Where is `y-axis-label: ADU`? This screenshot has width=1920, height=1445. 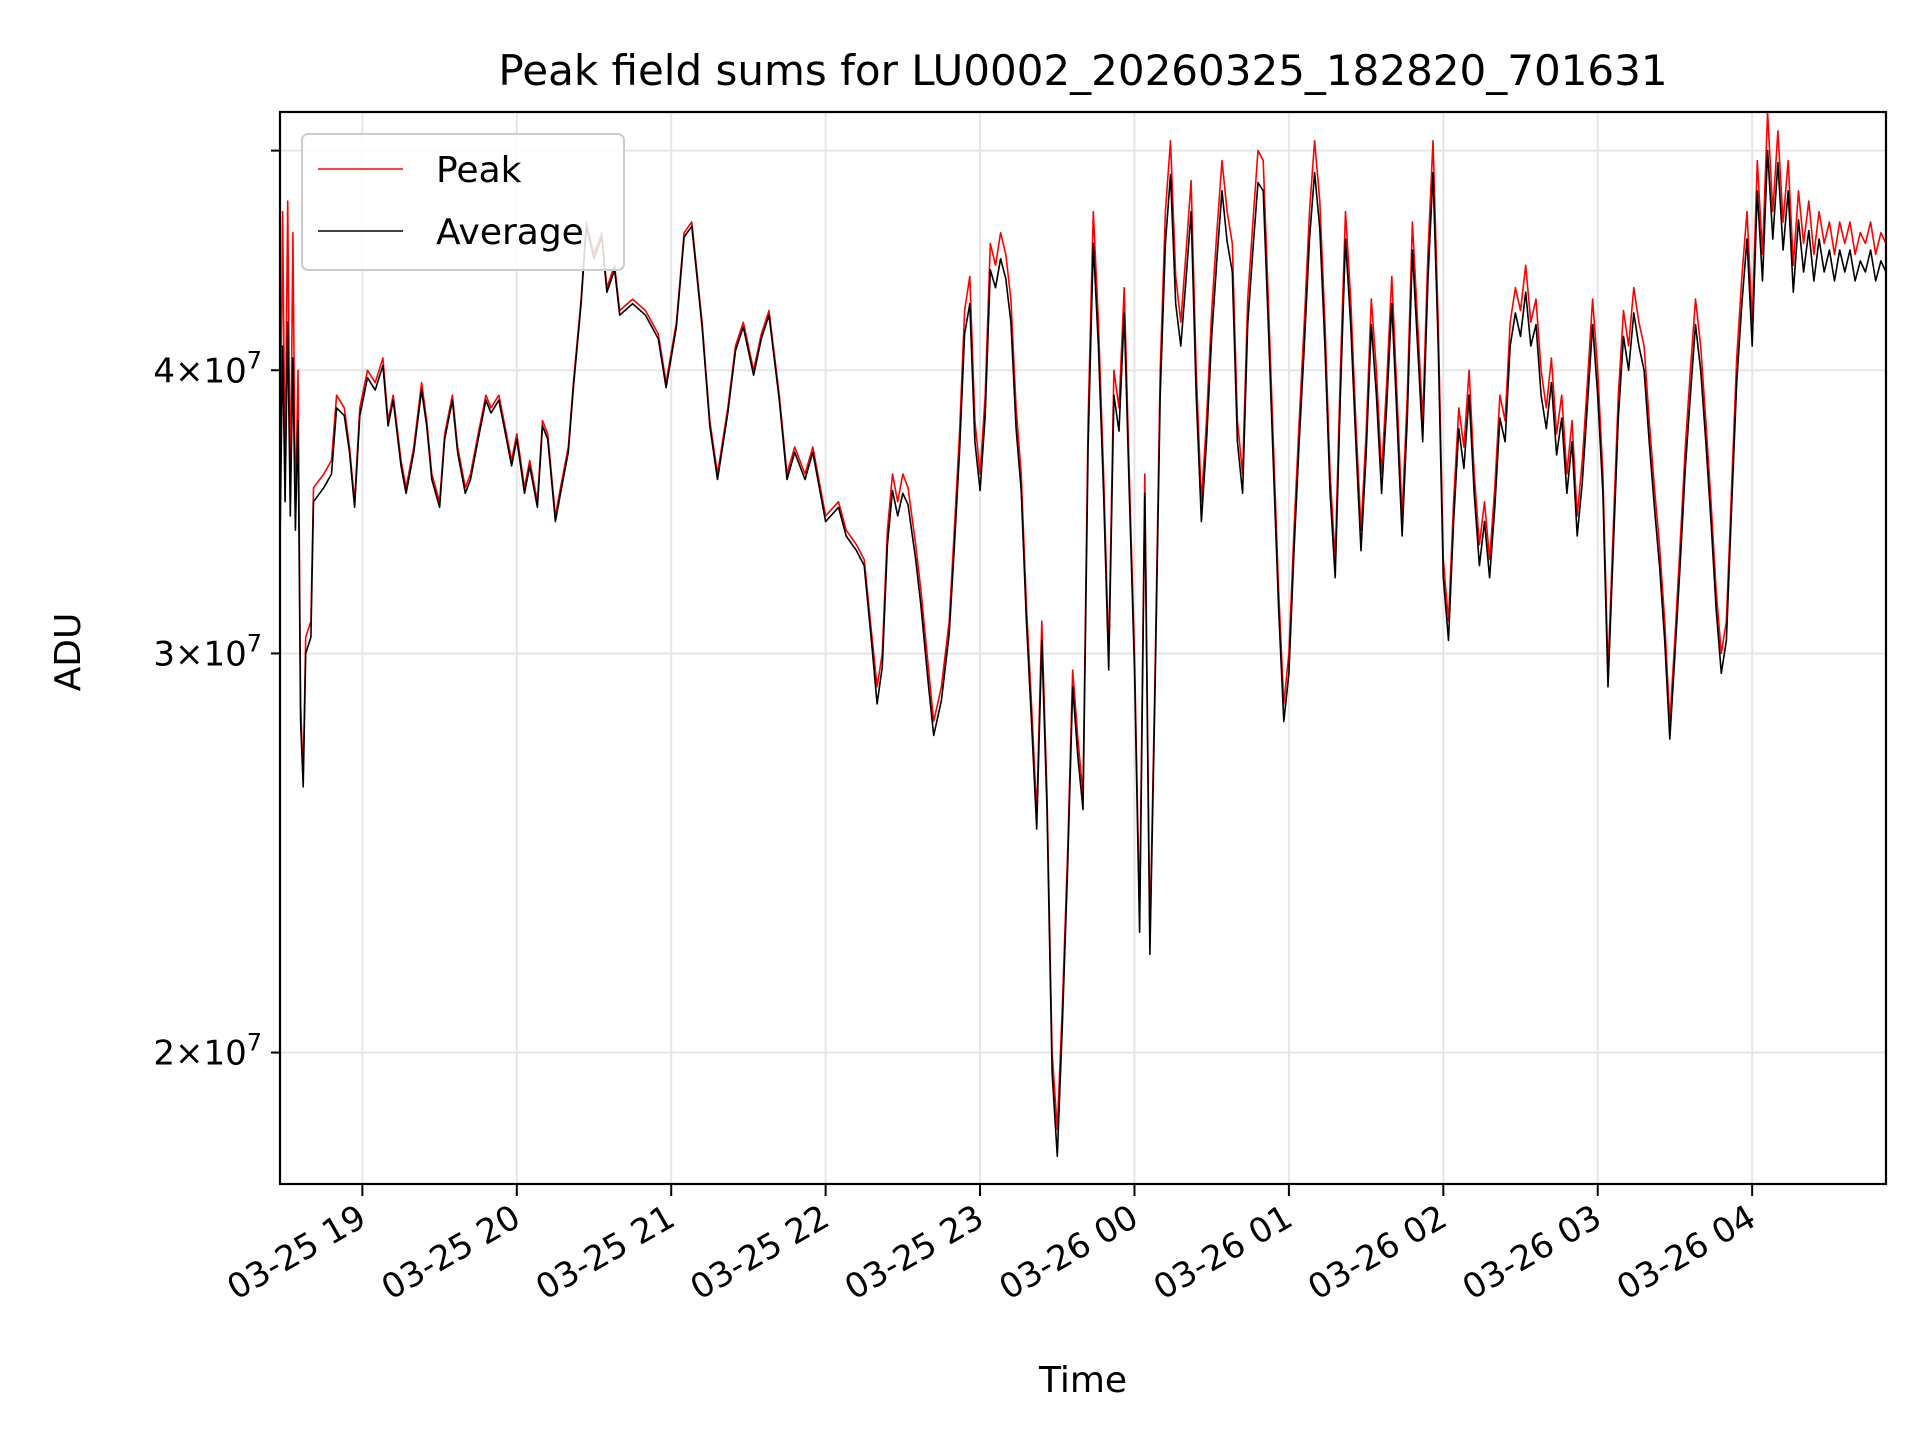
y-axis-label: ADU is located at coordinates (68, 652).